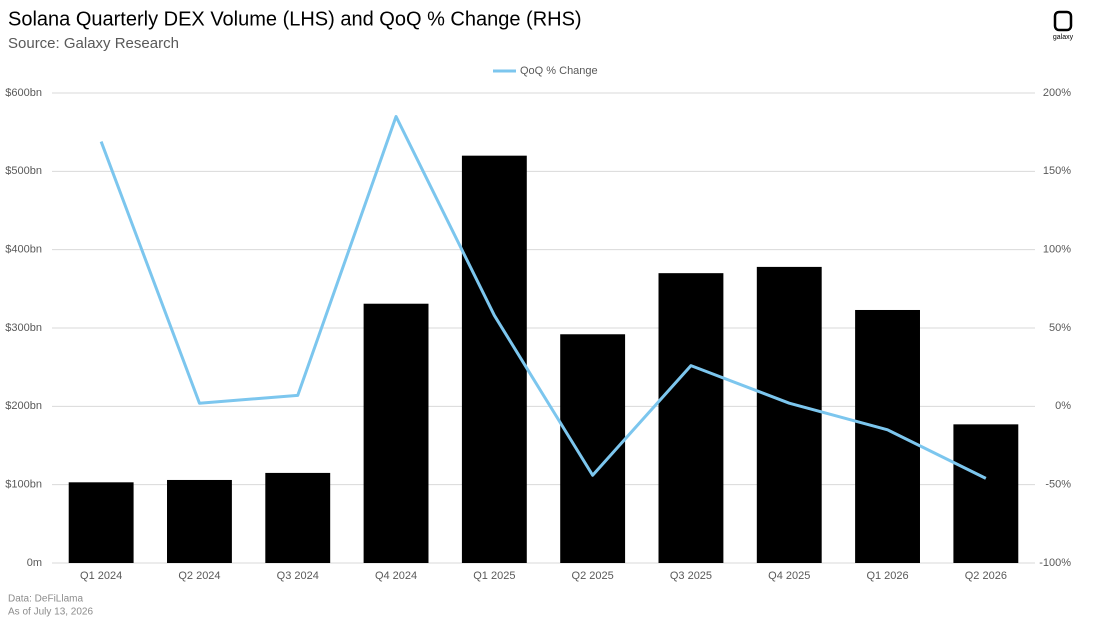 This screenshot has width=1100, height=619. I want to click on y2-tick-label: -100%, so click(1055, 563).